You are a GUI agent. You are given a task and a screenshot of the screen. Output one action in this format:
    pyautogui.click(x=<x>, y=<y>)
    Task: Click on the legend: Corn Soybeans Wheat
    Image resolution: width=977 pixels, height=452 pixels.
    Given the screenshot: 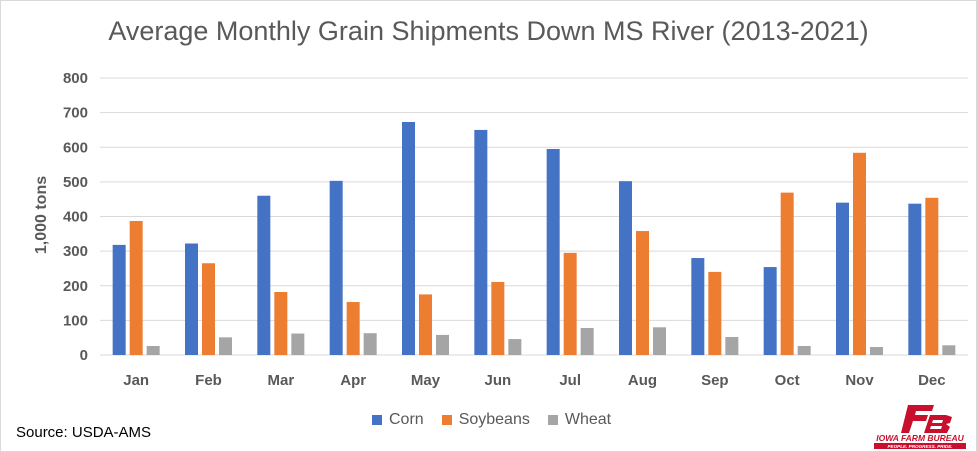 What is the action you would take?
    pyautogui.click(x=500, y=420)
    